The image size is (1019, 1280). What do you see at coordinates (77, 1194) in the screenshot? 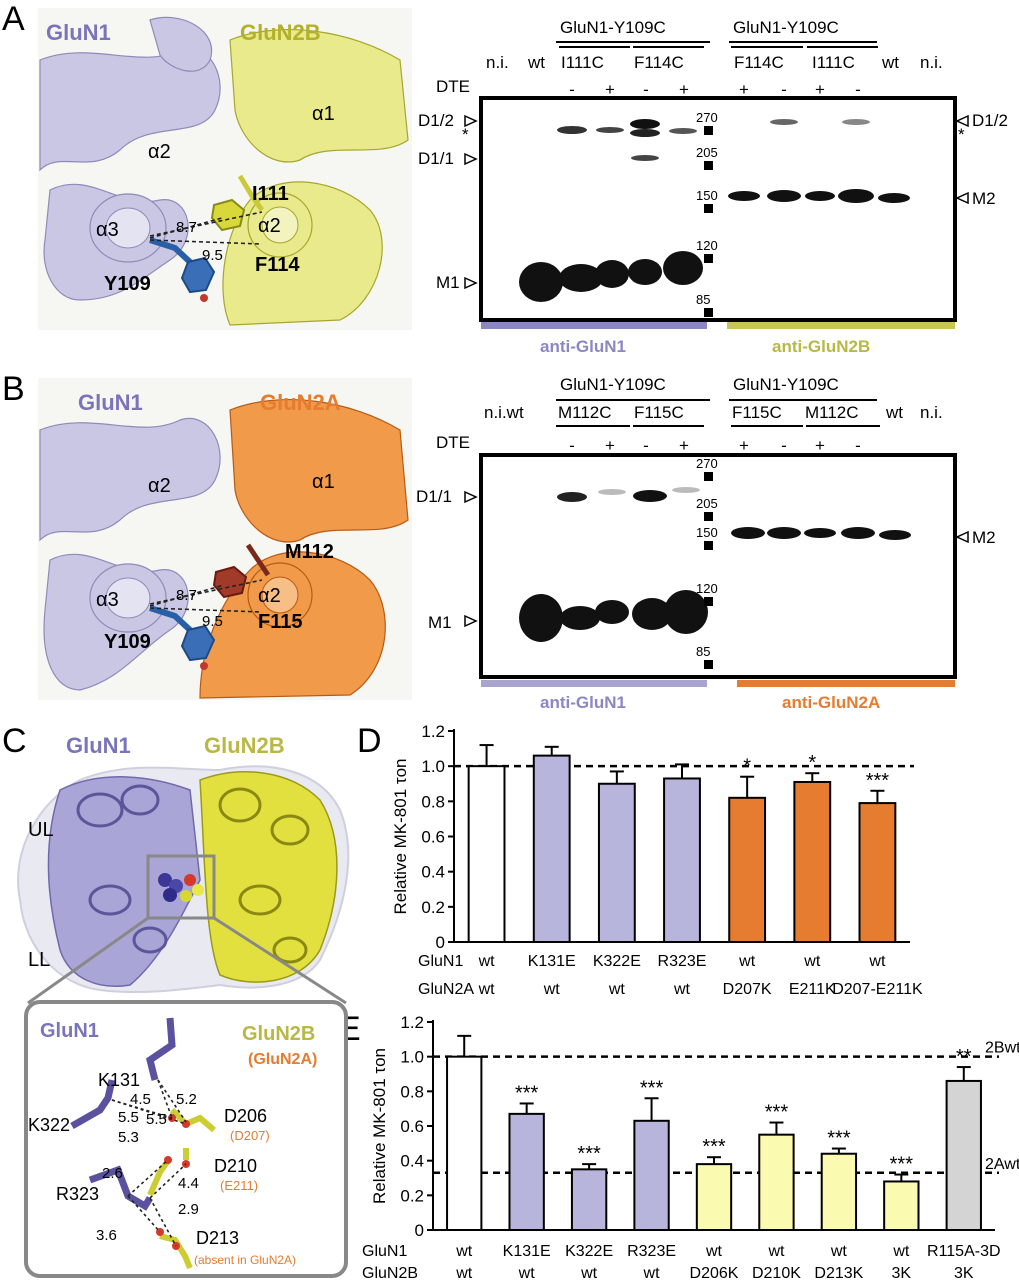
I see `inset-residue-r323: R323` at bounding box center [77, 1194].